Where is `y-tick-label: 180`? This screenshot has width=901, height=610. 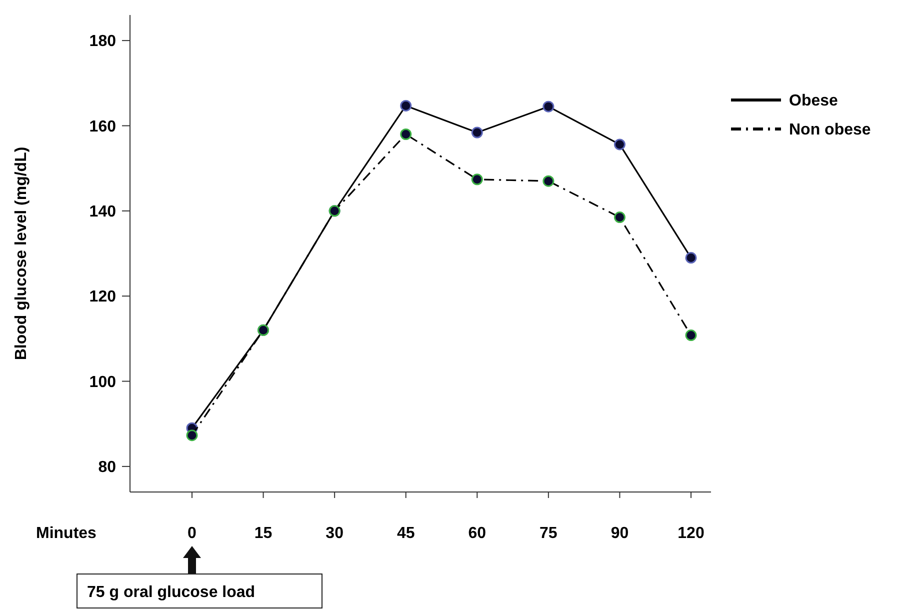 y-tick-label: 180 is located at coordinates (102, 41).